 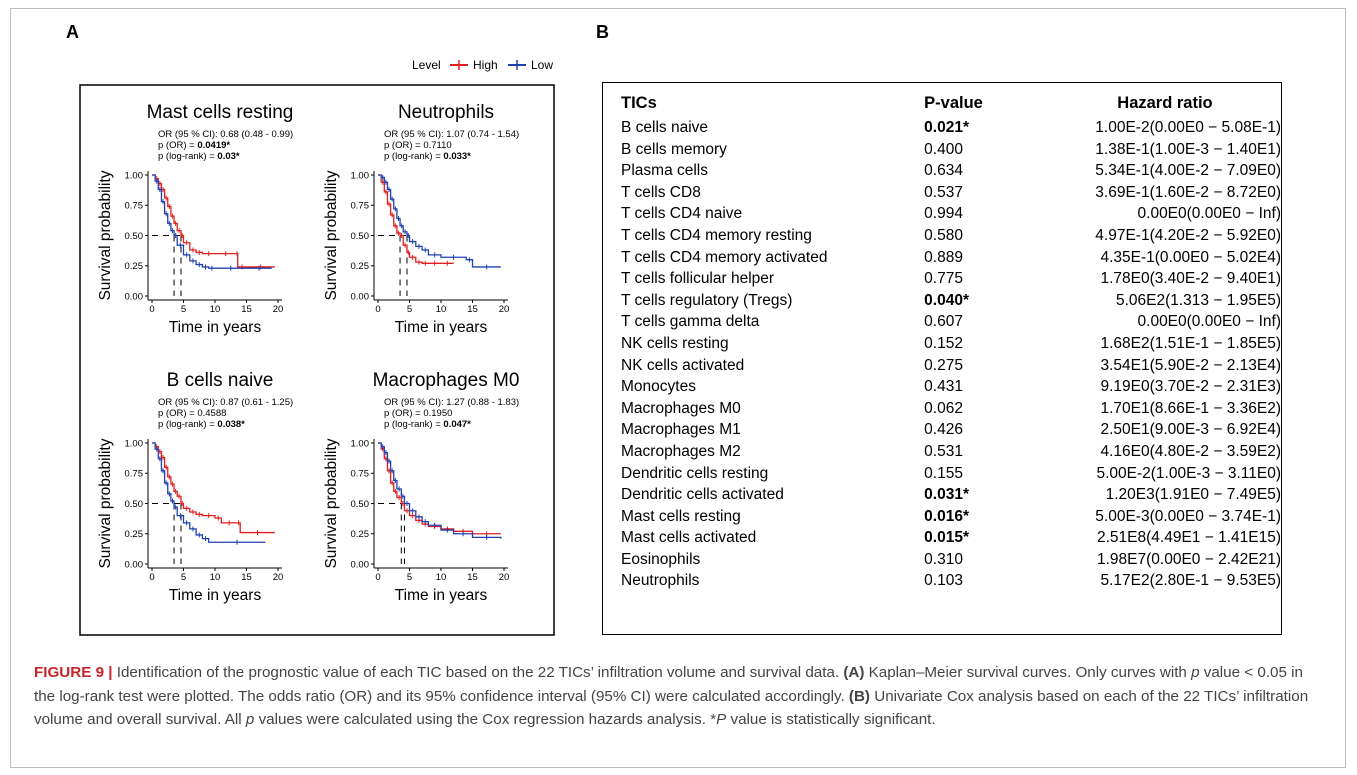 I want to click on hazard-ratio: 2.51E8(4.49E1 − 1.41E15), so click(x=1189, y=538).